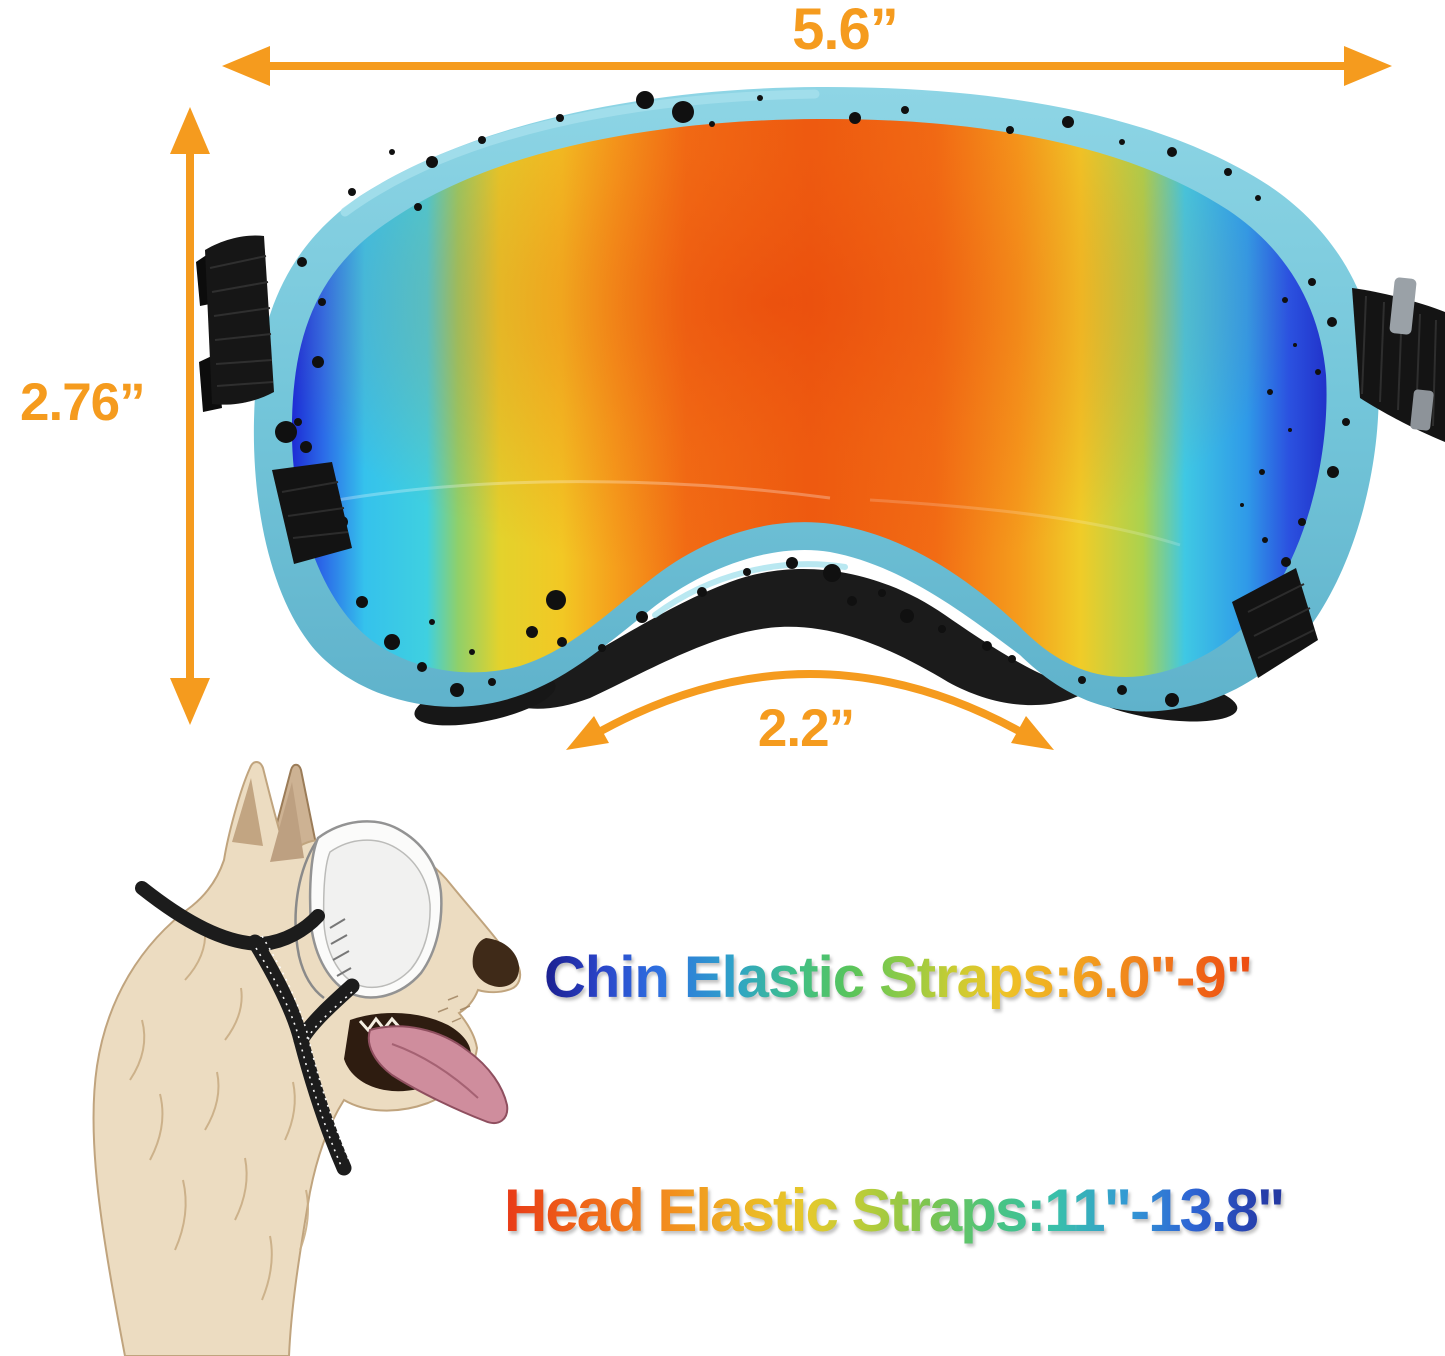  I want to click on frame-top-highlight, so click(580, 153).